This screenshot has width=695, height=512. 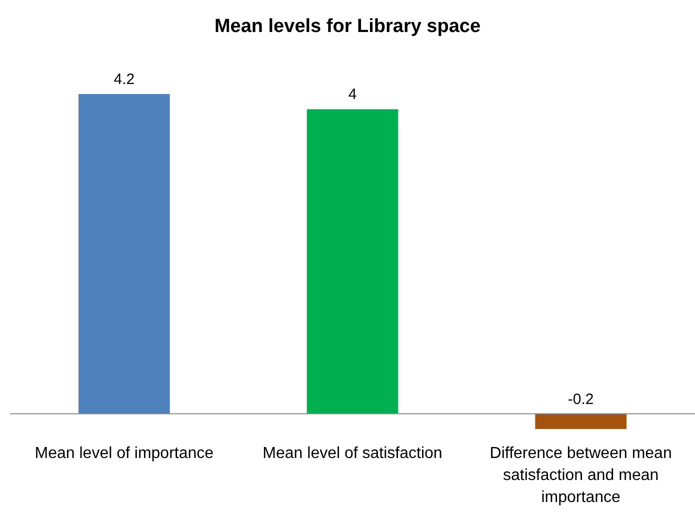 I want to click on data-label: 4.2, so click(x=124, y=79).